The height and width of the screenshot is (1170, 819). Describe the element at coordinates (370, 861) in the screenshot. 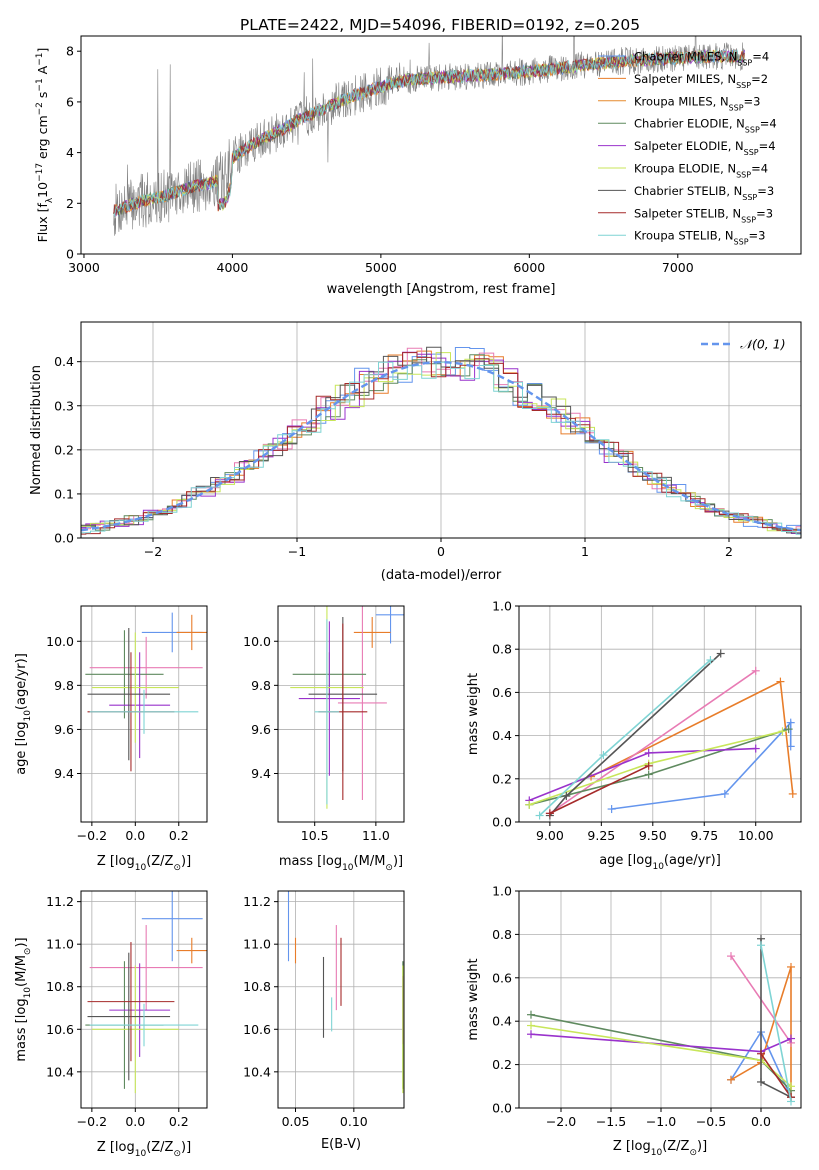

I see `age_vs_mass-x-axis-label-part: (M/M` at that location.